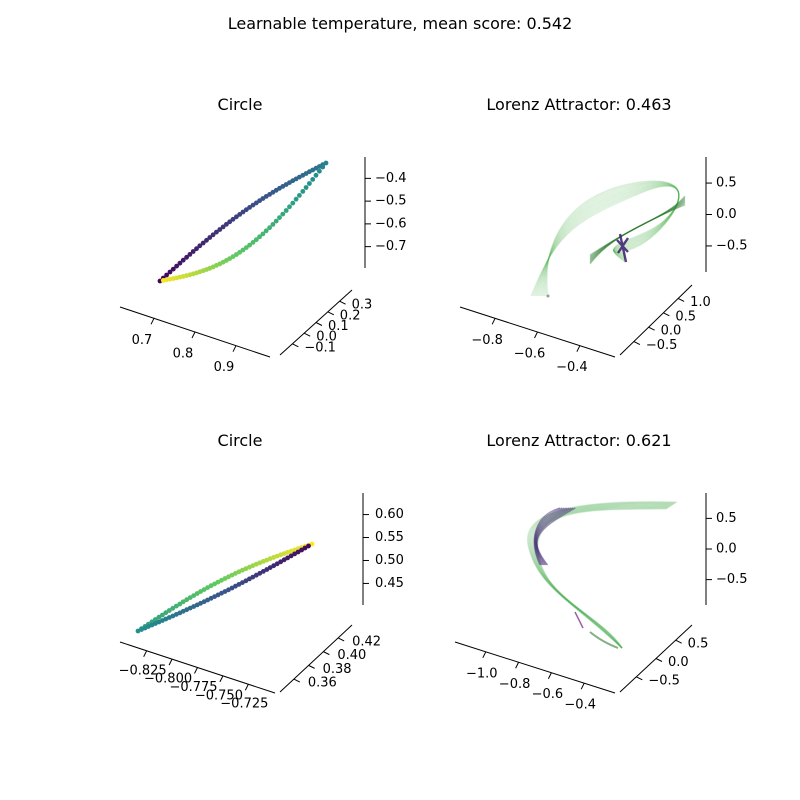 The image size is (800, 800). I want to click on lorenz2-x-axis-tick-label: −0.8, so click(515, 684).